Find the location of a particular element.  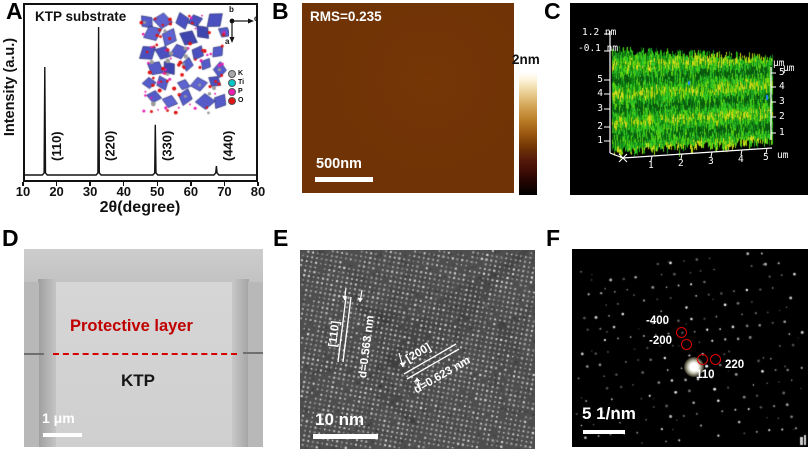

x-tick-label: 30 is located at coordinates (90, 191).